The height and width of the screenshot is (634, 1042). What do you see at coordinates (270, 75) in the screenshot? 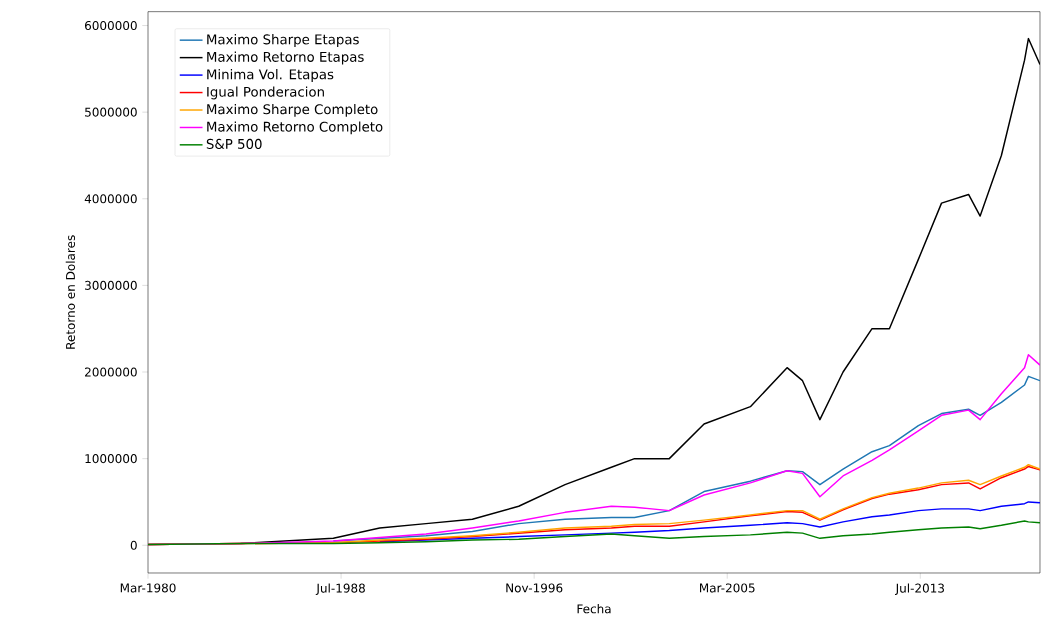
I see `legend-label: Minima Vol. Etapas` at bounding box center [270, 75].